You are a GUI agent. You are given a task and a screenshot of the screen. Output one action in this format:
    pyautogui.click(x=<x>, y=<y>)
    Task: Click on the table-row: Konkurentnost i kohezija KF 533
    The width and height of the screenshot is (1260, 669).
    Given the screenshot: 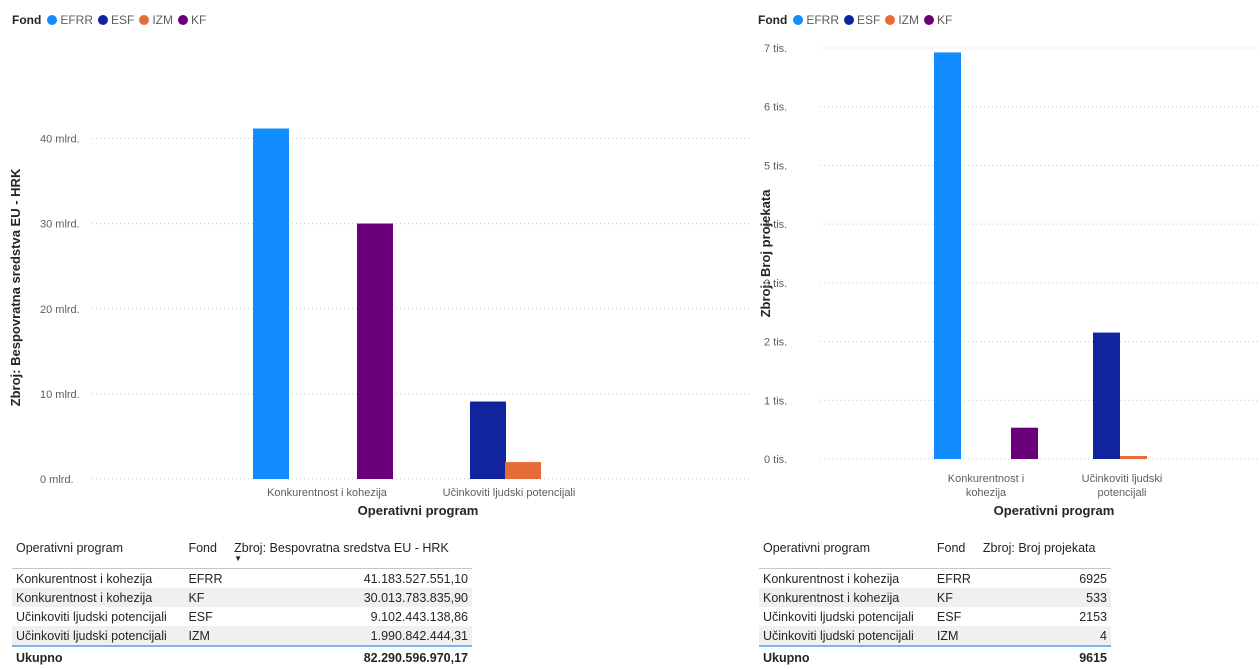 What is the action you would take?
    pyautogui.click(x=935, y=597)
    